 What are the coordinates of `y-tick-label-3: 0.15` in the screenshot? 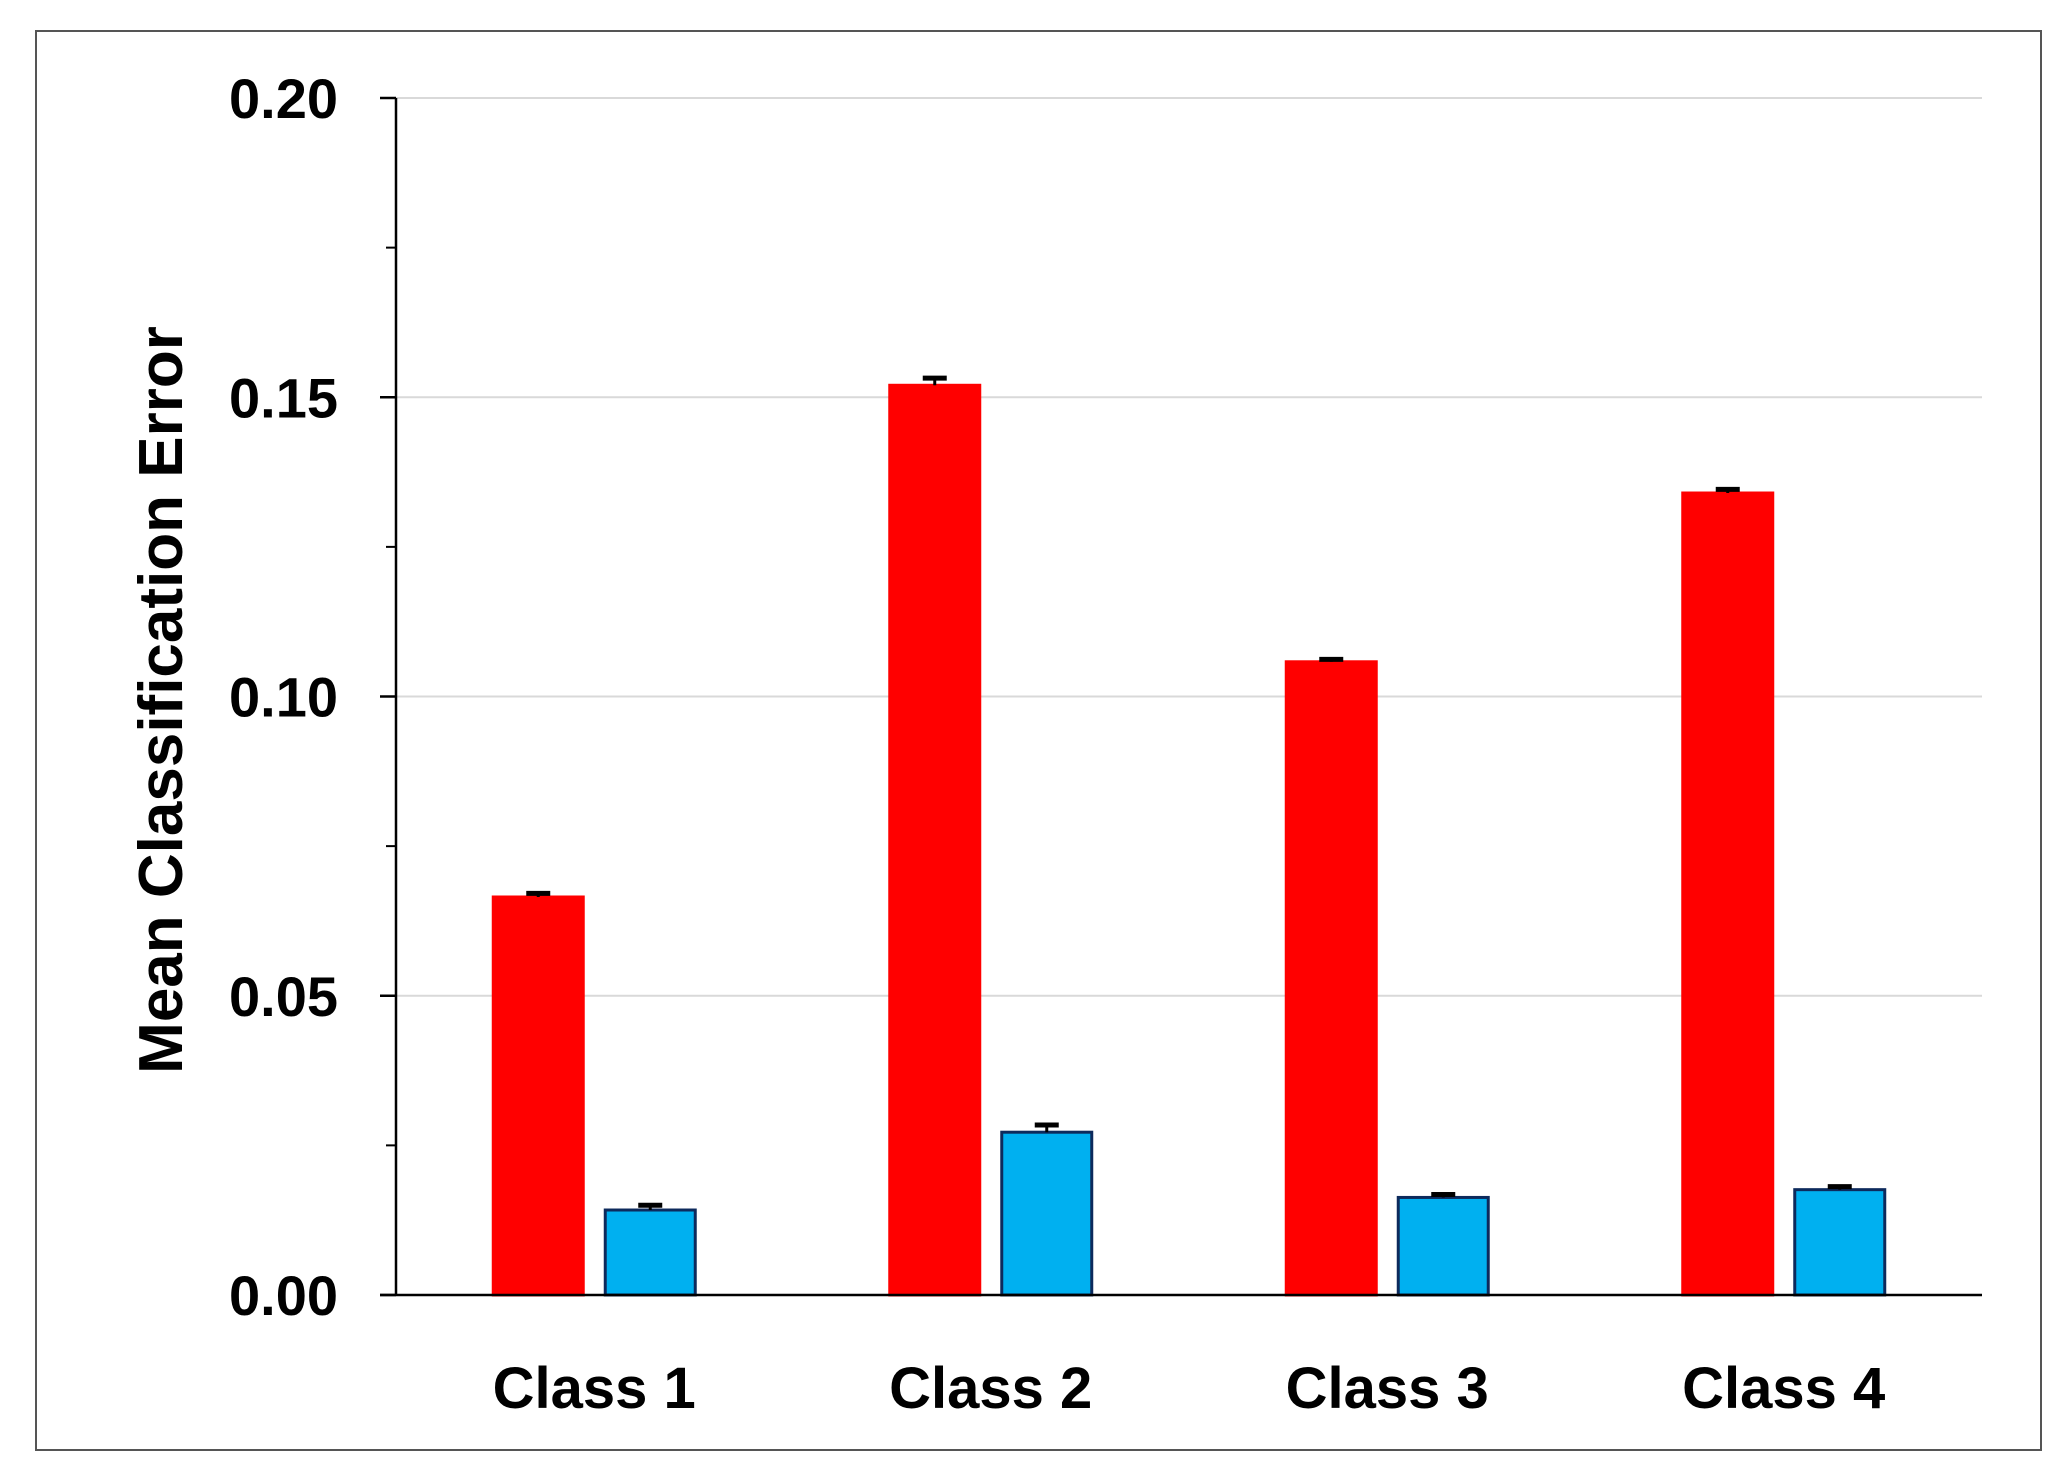 It's located at (283, 397).